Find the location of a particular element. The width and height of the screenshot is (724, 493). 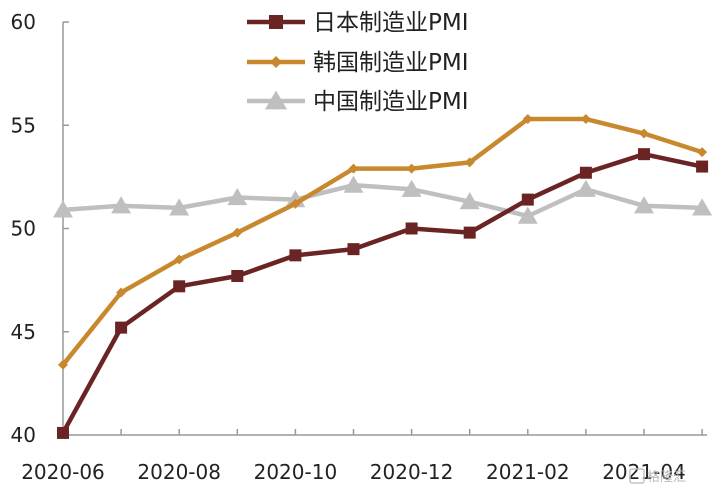

y-axis-ticks: 40 45 50 55 60 is located at coordinates (40, 228).